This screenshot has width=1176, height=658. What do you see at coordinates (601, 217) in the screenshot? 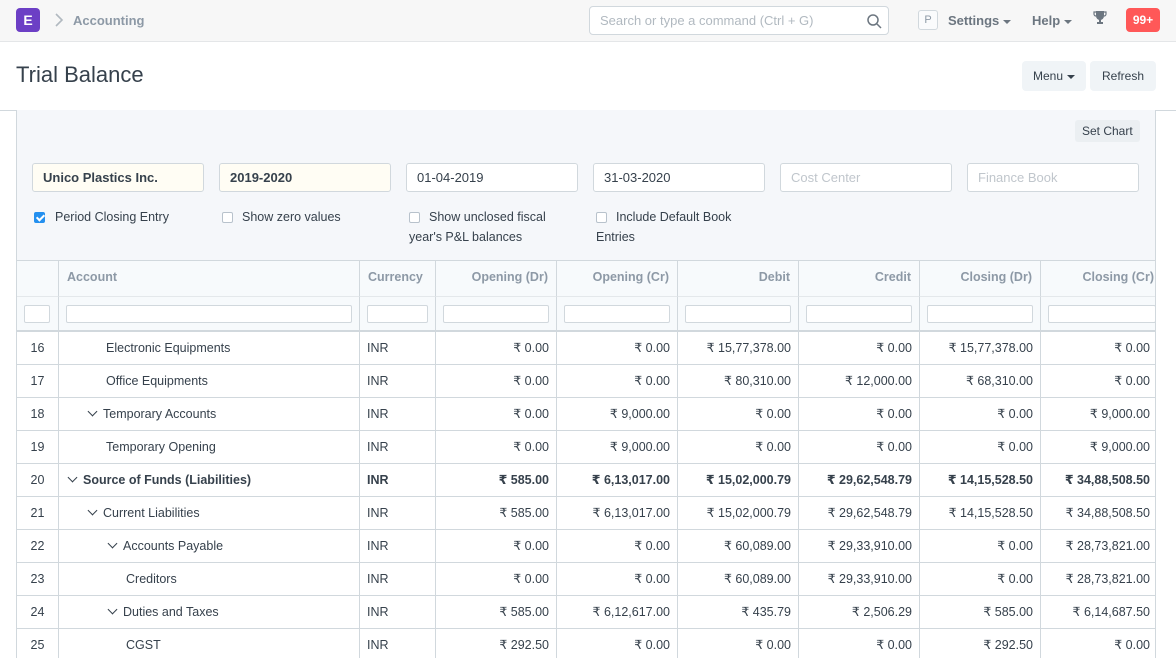
I see `include-default-checkbox` at bounding box center [601, 217].